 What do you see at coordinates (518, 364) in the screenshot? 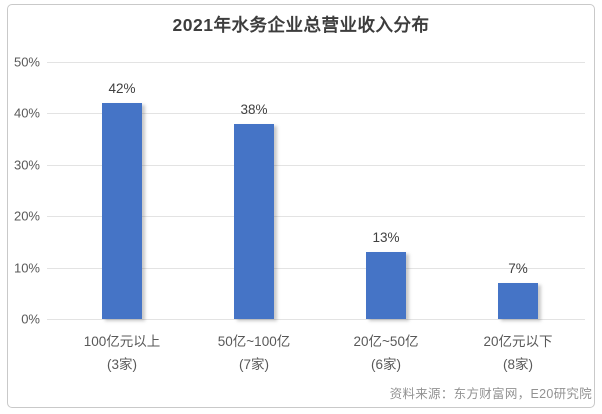
I see `x-category-count: (8家)` at bounding box center [518, 364].